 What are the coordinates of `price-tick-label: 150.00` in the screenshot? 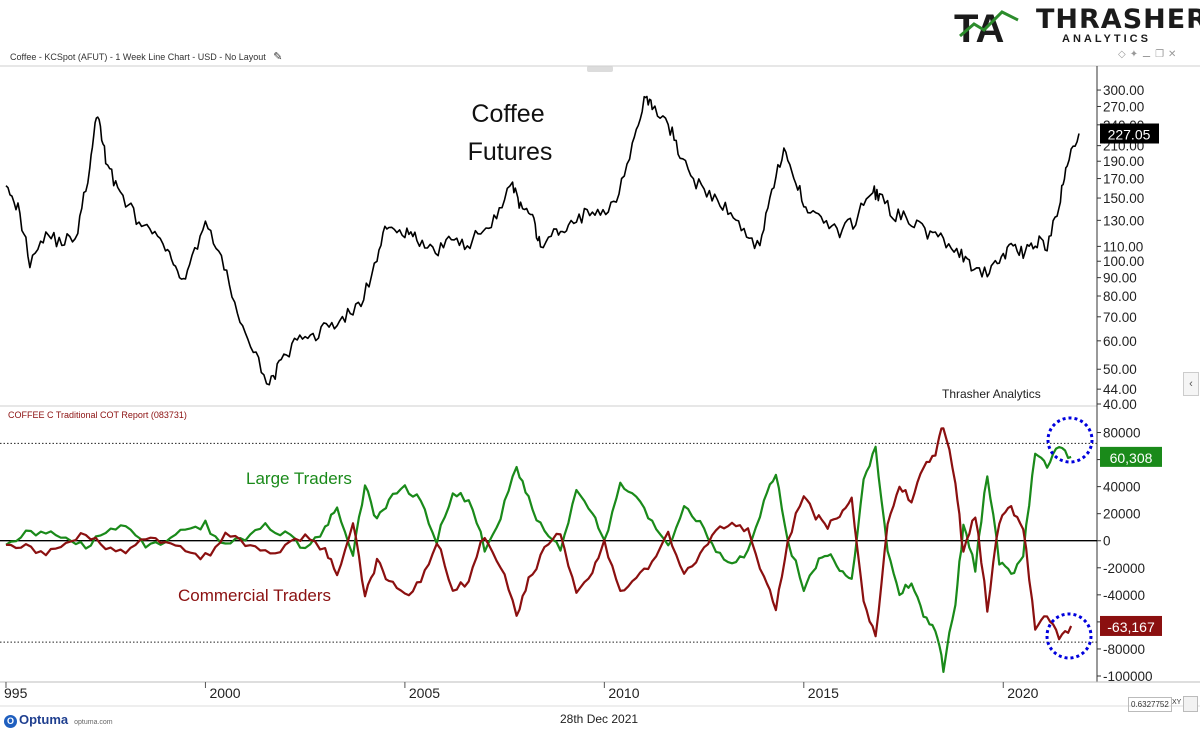 It's located at (1123, 198).